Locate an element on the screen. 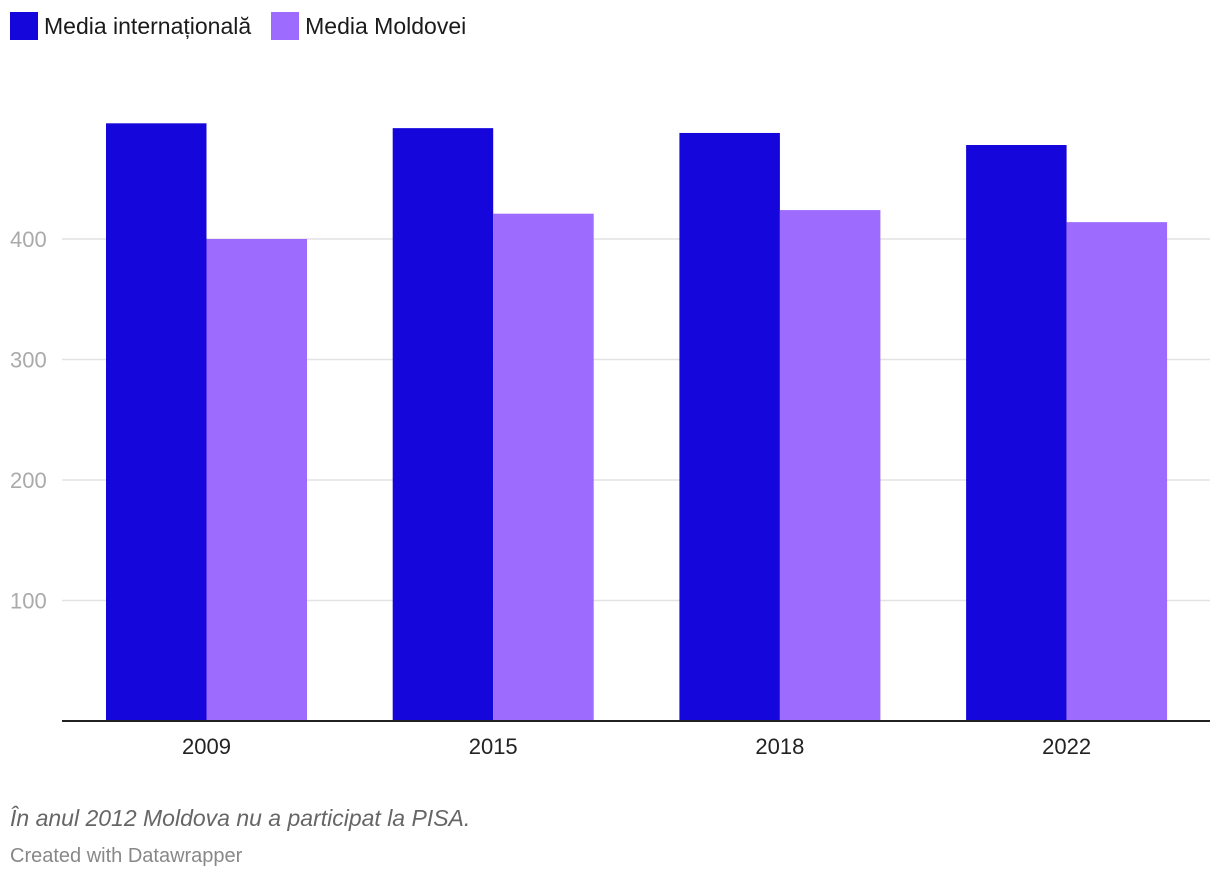  legend-item-moldova: Media Moldovei is located at coordinates (368, 26).